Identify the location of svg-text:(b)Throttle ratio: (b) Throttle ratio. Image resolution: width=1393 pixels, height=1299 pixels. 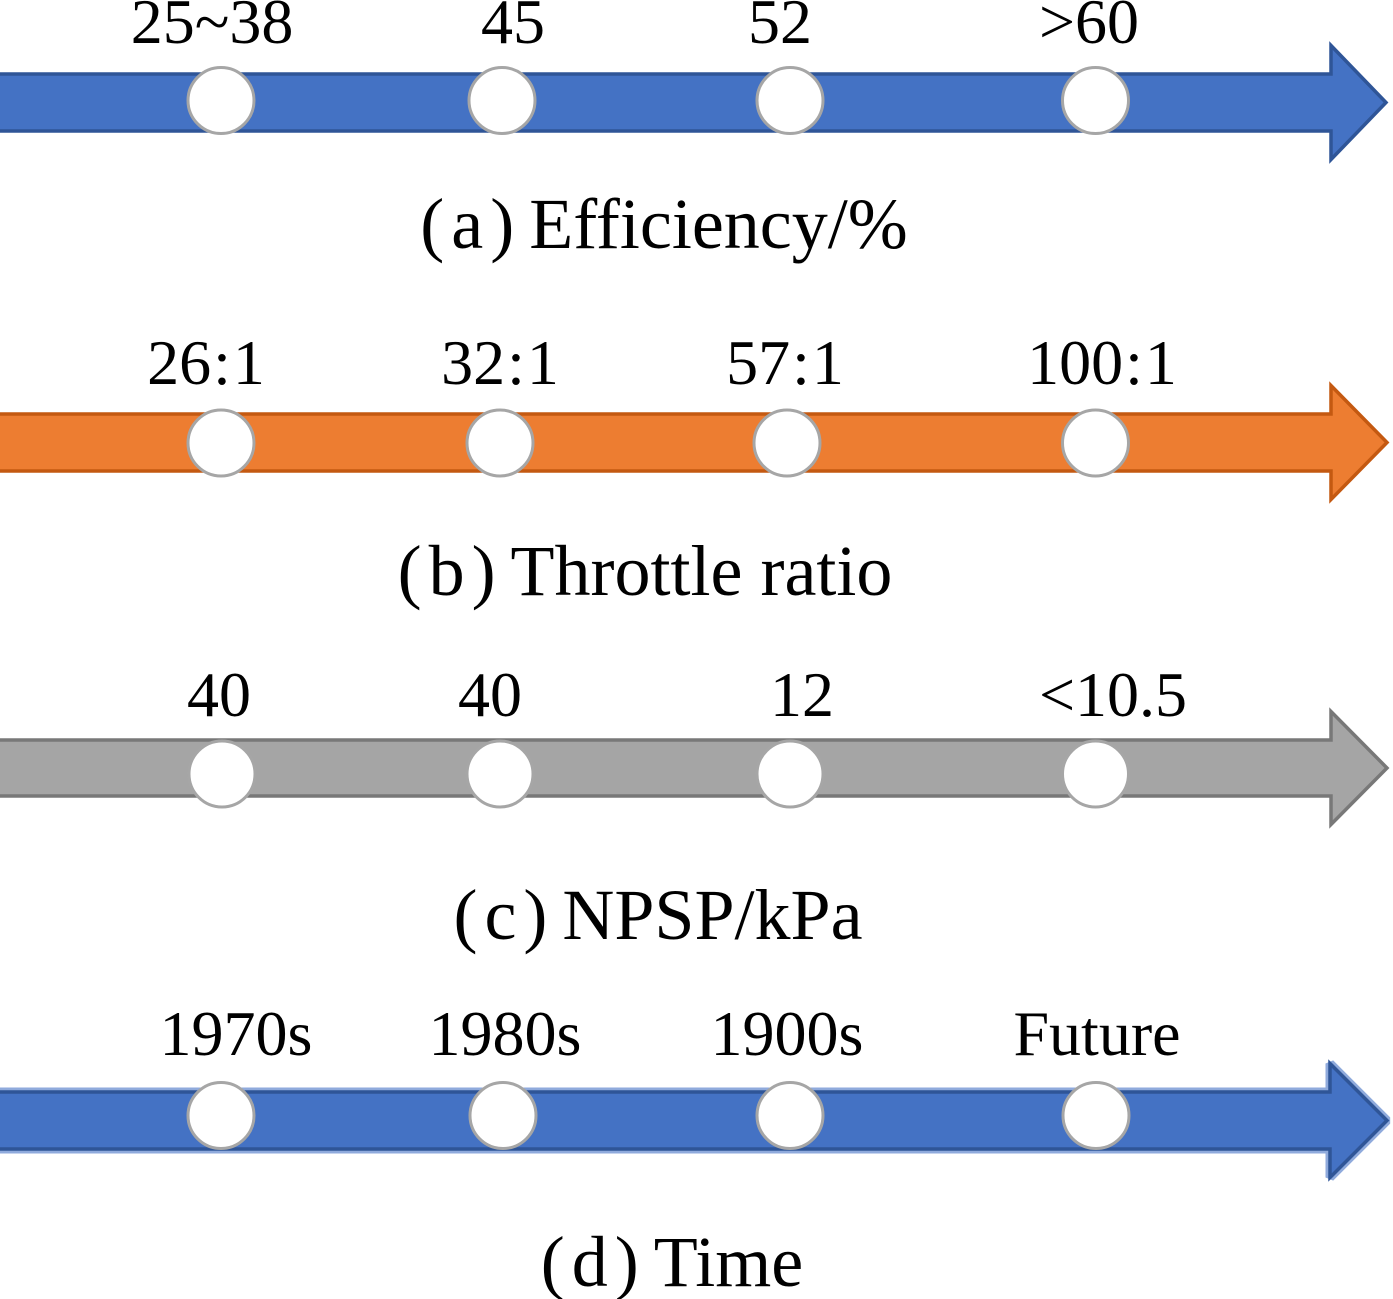
(645, 571).